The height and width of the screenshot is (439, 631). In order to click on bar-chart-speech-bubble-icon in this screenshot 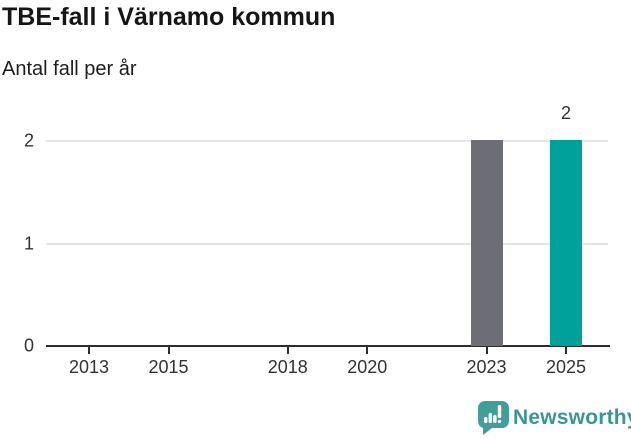, I will do `click(493, 418)`.